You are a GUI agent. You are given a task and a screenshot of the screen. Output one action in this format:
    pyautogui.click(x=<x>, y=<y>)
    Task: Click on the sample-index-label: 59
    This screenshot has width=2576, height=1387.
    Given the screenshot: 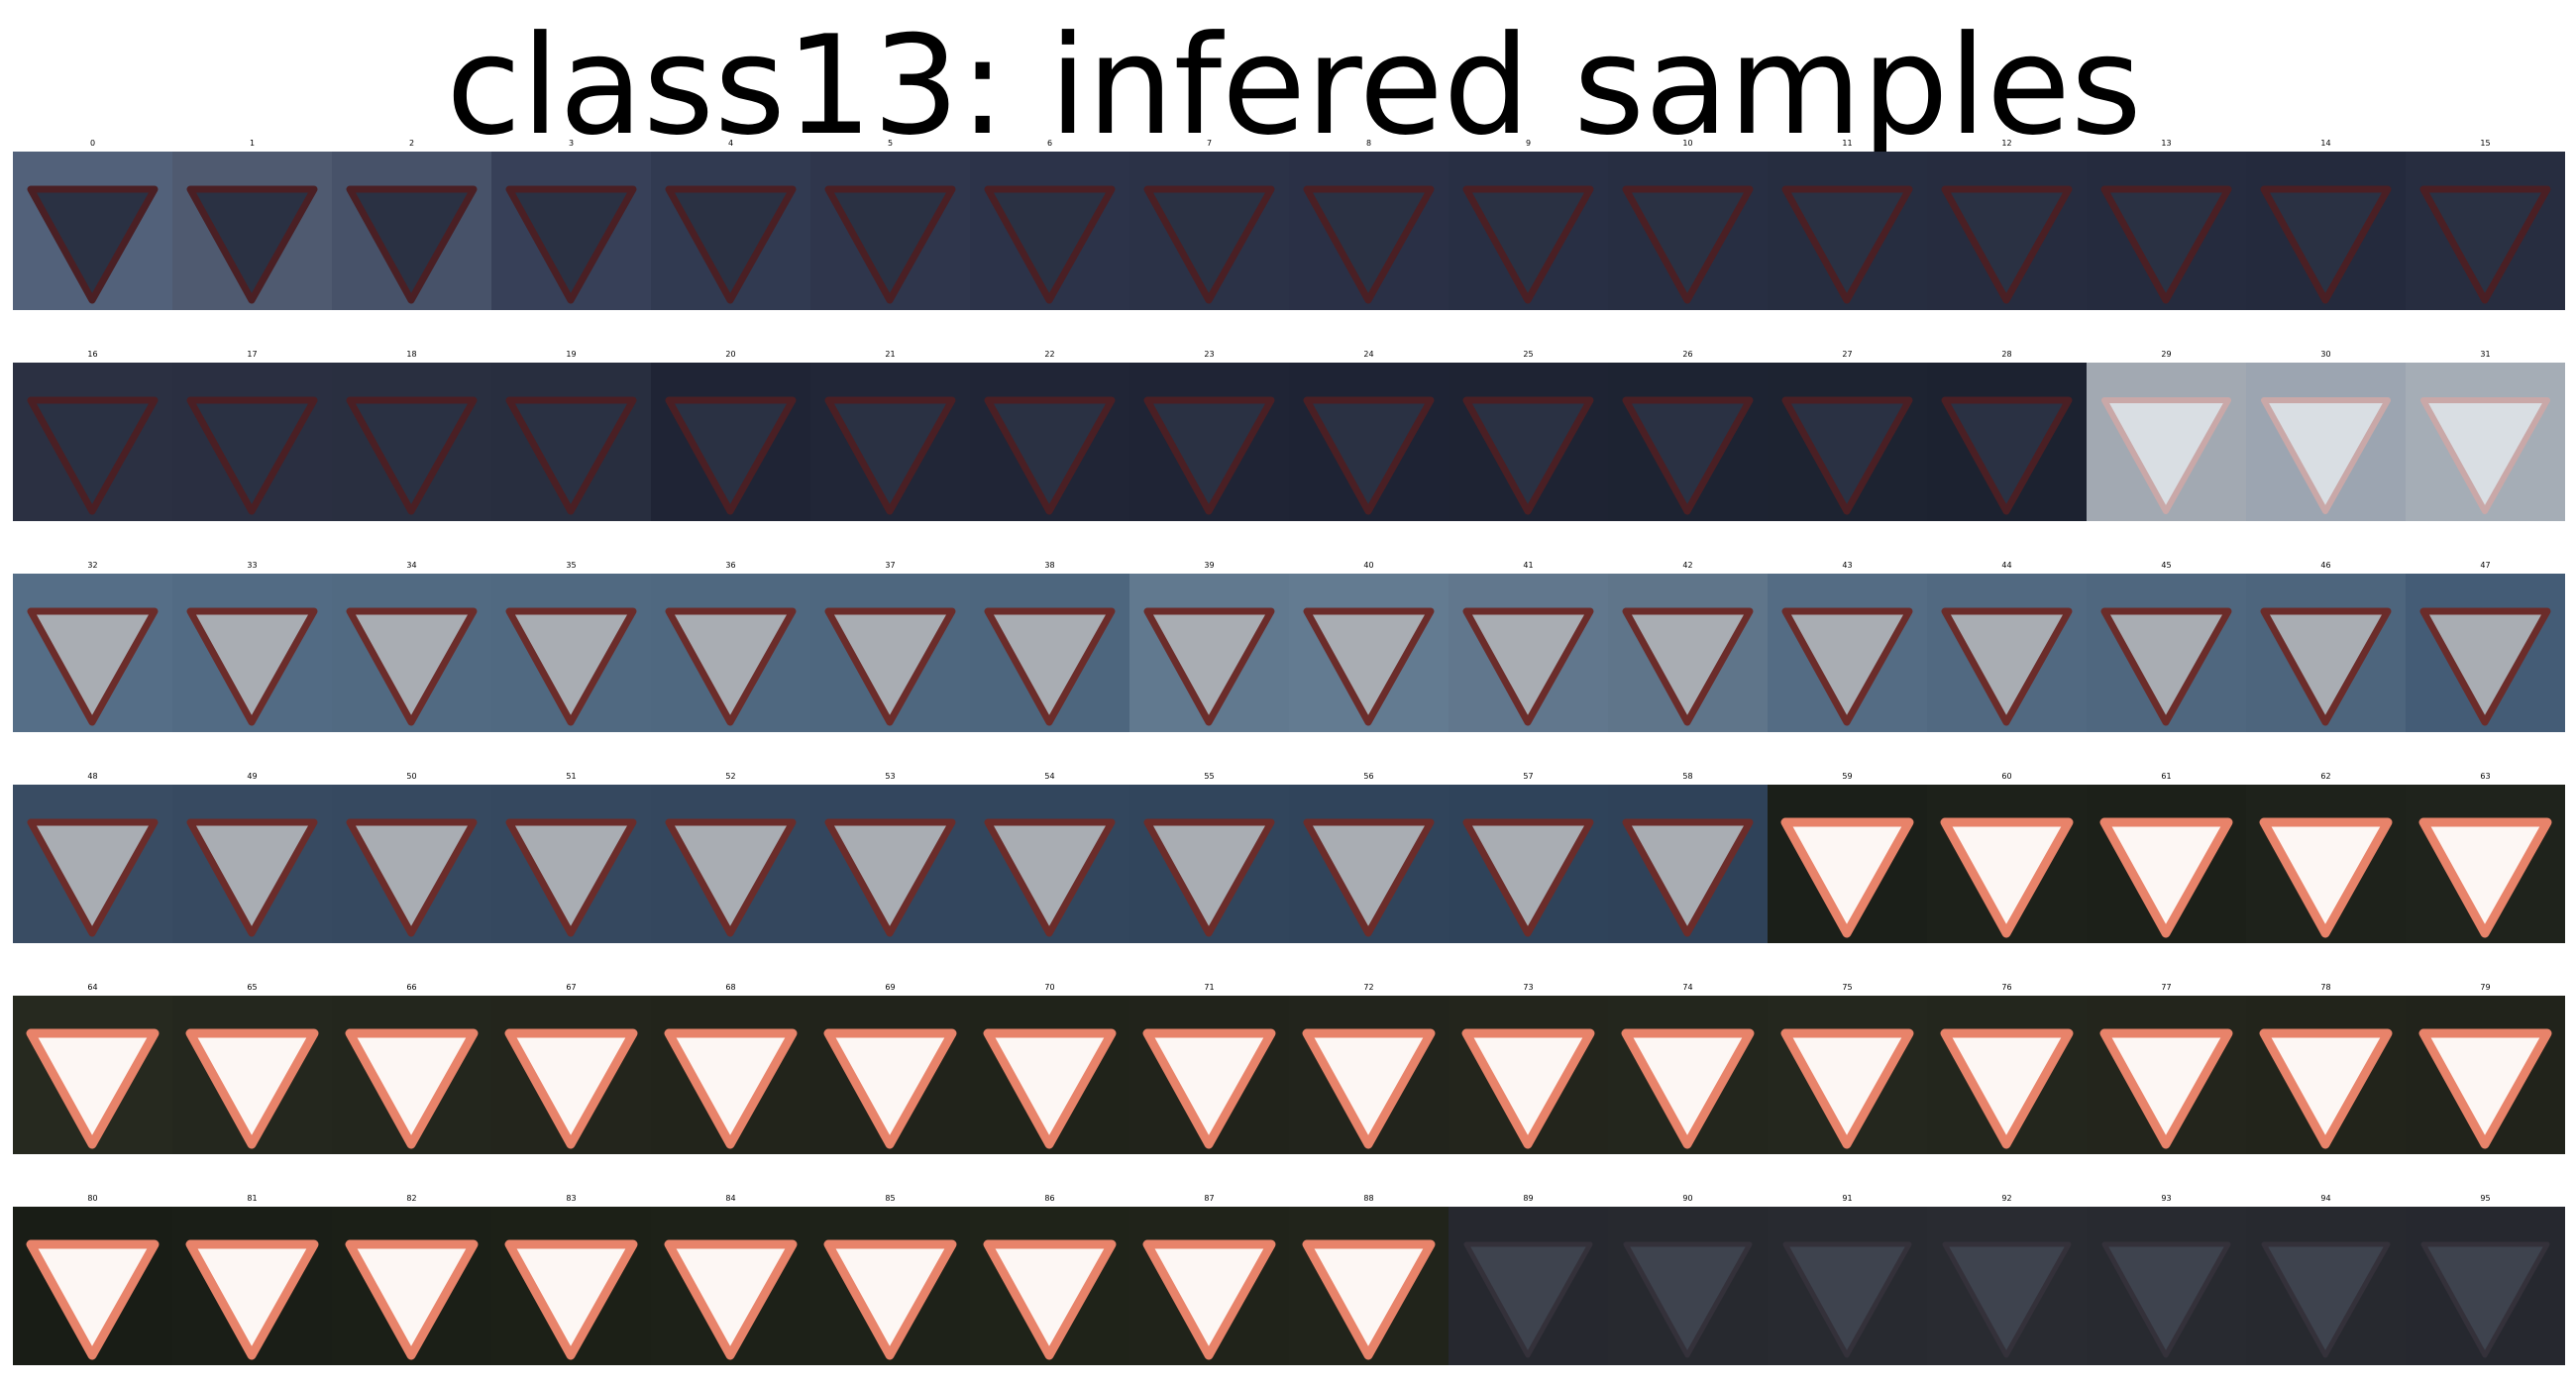 What is the action you would take?
    pyautogui.click(x=1848, y=776)
    